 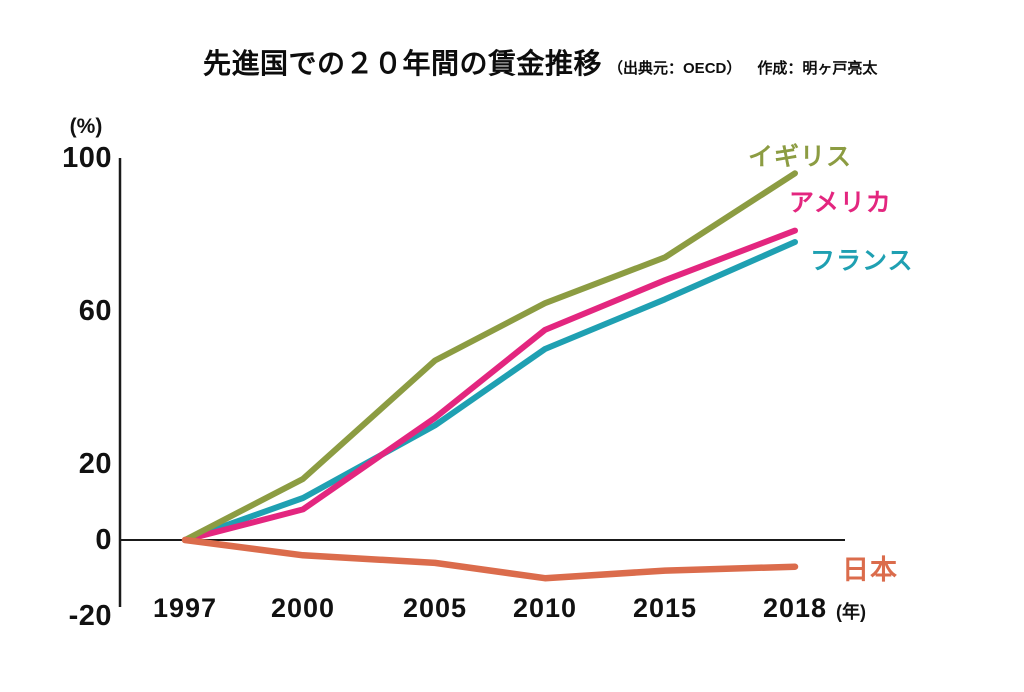 I want to click on y-tick-label-100: 100, so click(x=87, y=158).